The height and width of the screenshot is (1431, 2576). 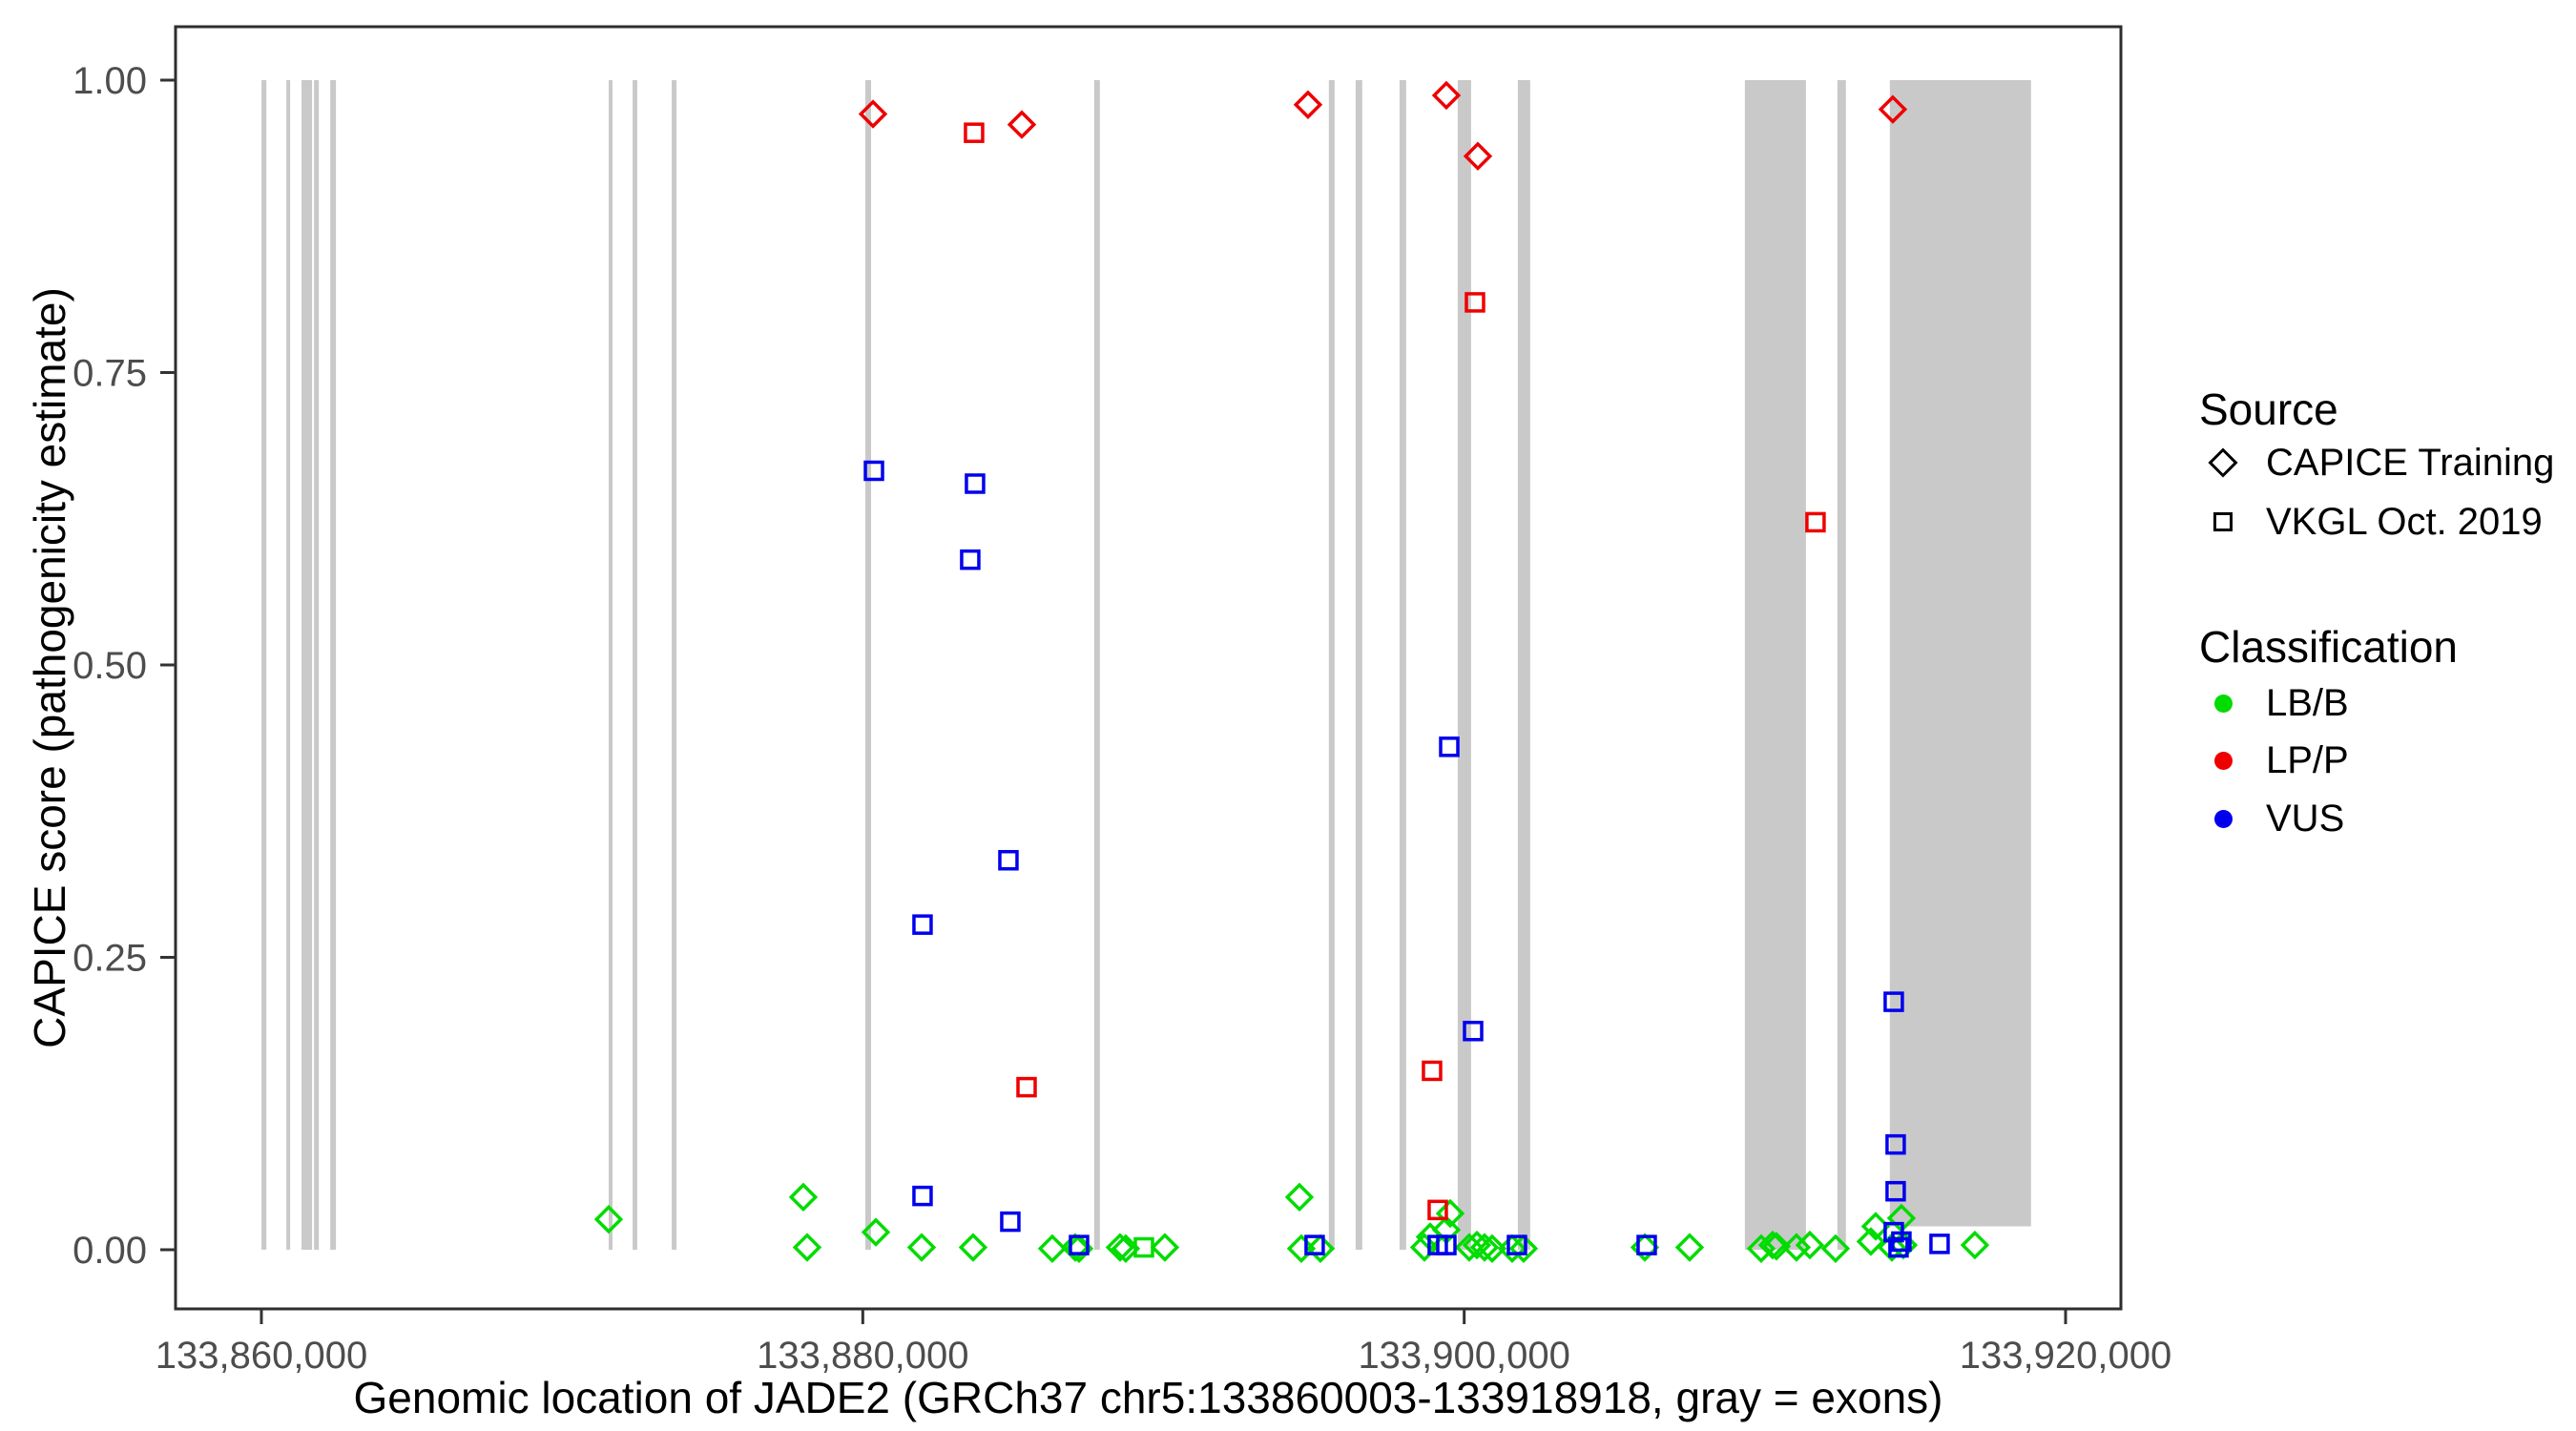 I want to click on y-tick-label: 0.00, so click(x=110, y=1251).